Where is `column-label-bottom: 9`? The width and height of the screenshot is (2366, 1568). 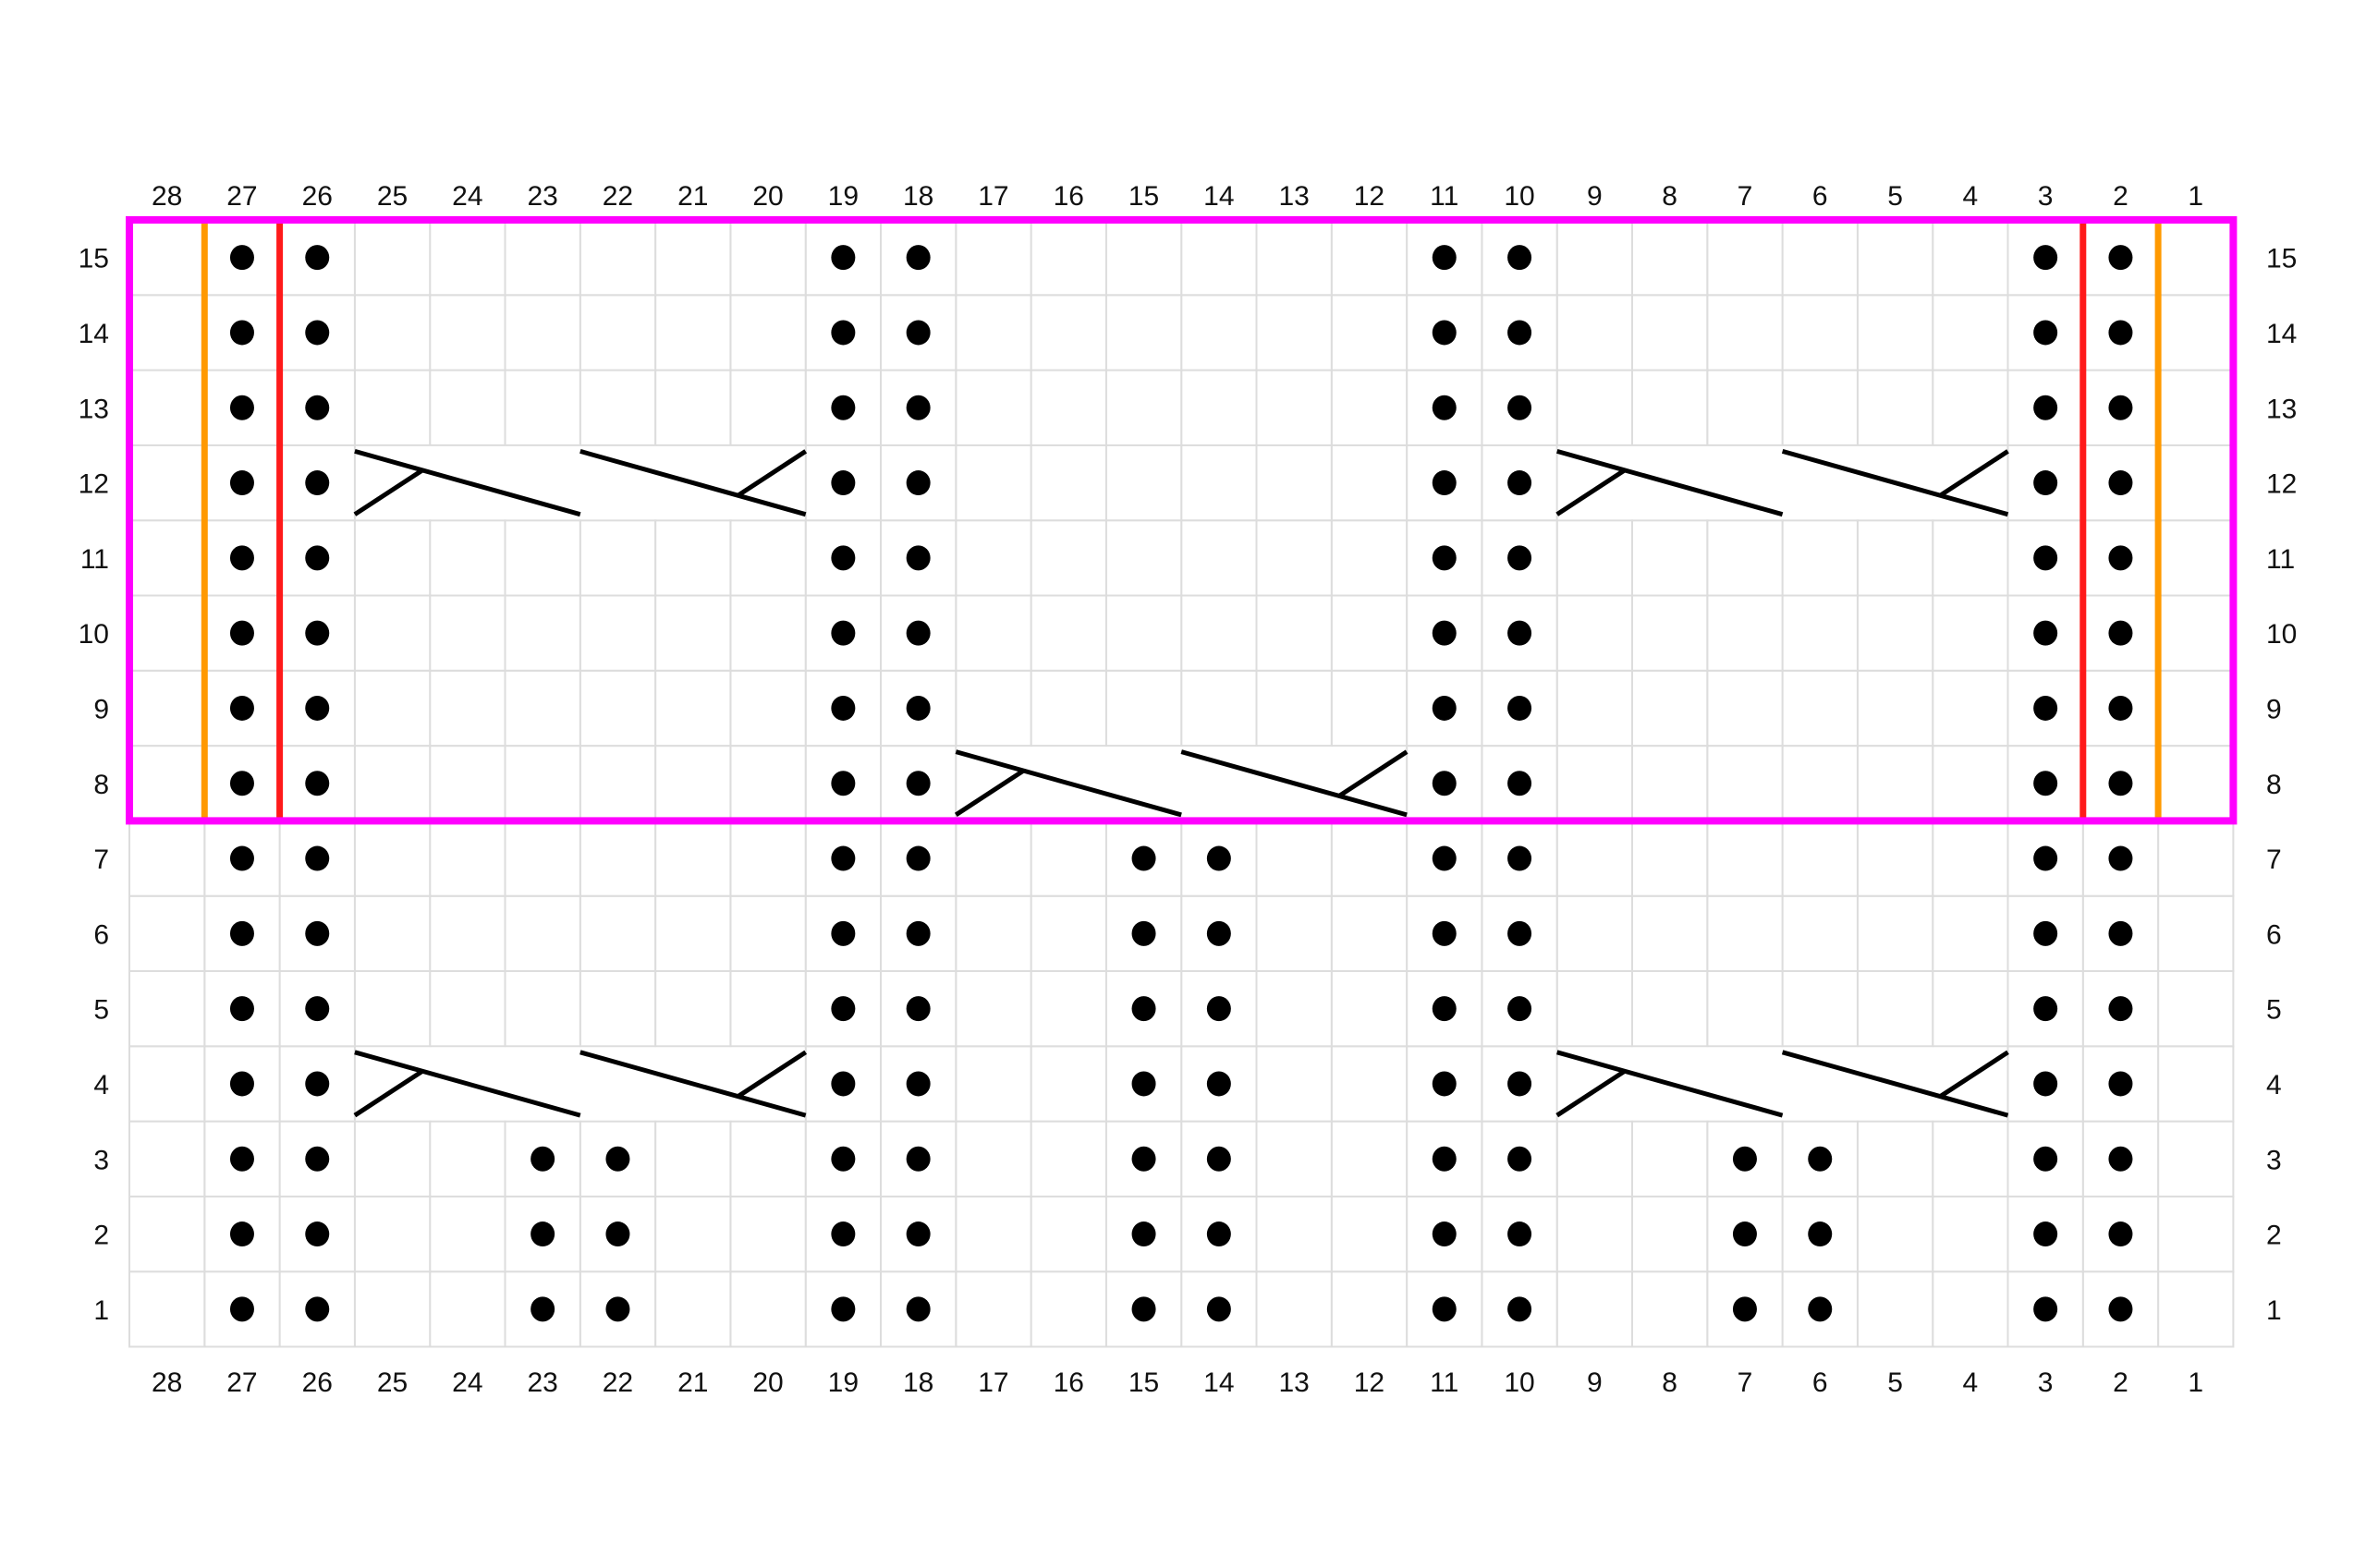 column-label-bottom: 9 is located at coordinates (1595, 1382).